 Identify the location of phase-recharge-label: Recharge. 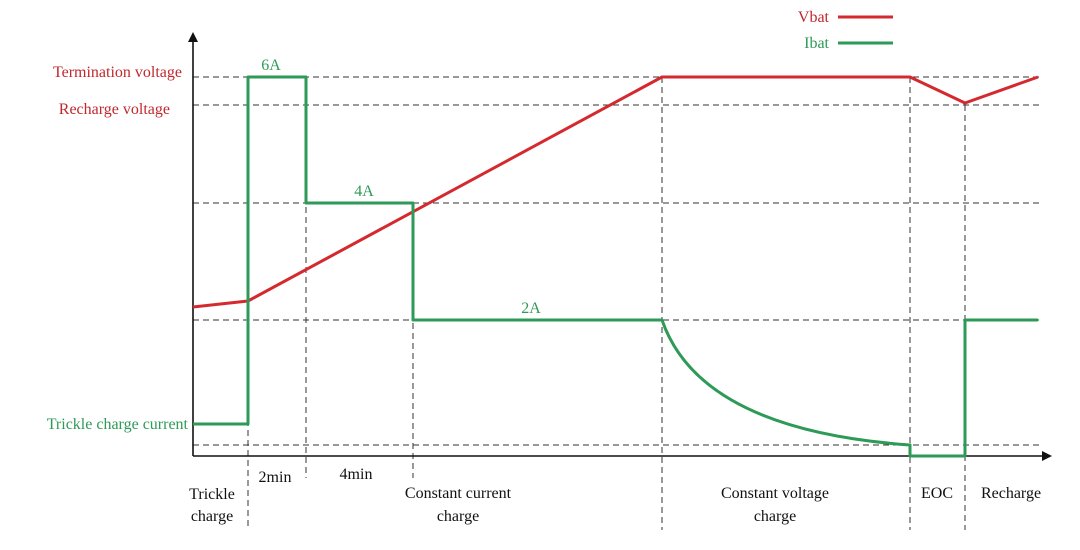
(1011, 493).